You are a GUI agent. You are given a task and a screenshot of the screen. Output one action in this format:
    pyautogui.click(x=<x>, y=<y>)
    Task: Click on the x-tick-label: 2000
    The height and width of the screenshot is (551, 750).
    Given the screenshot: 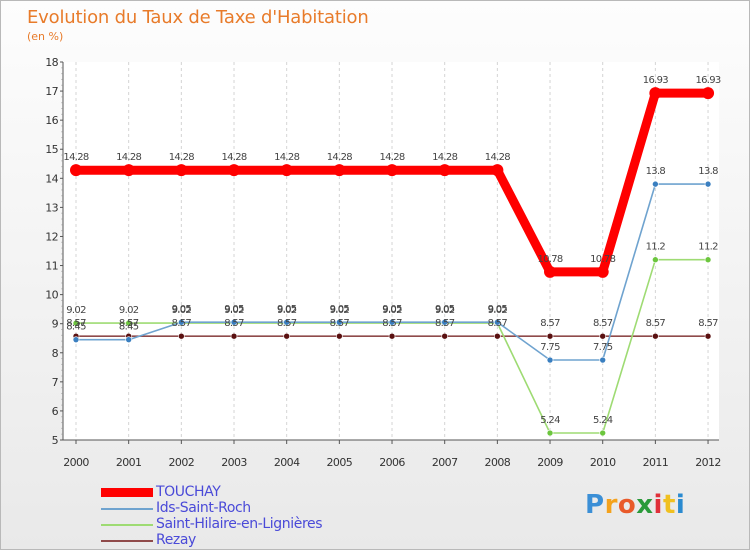 What is the action you would take?
    pyautogui.click(x=76, y=462)
    